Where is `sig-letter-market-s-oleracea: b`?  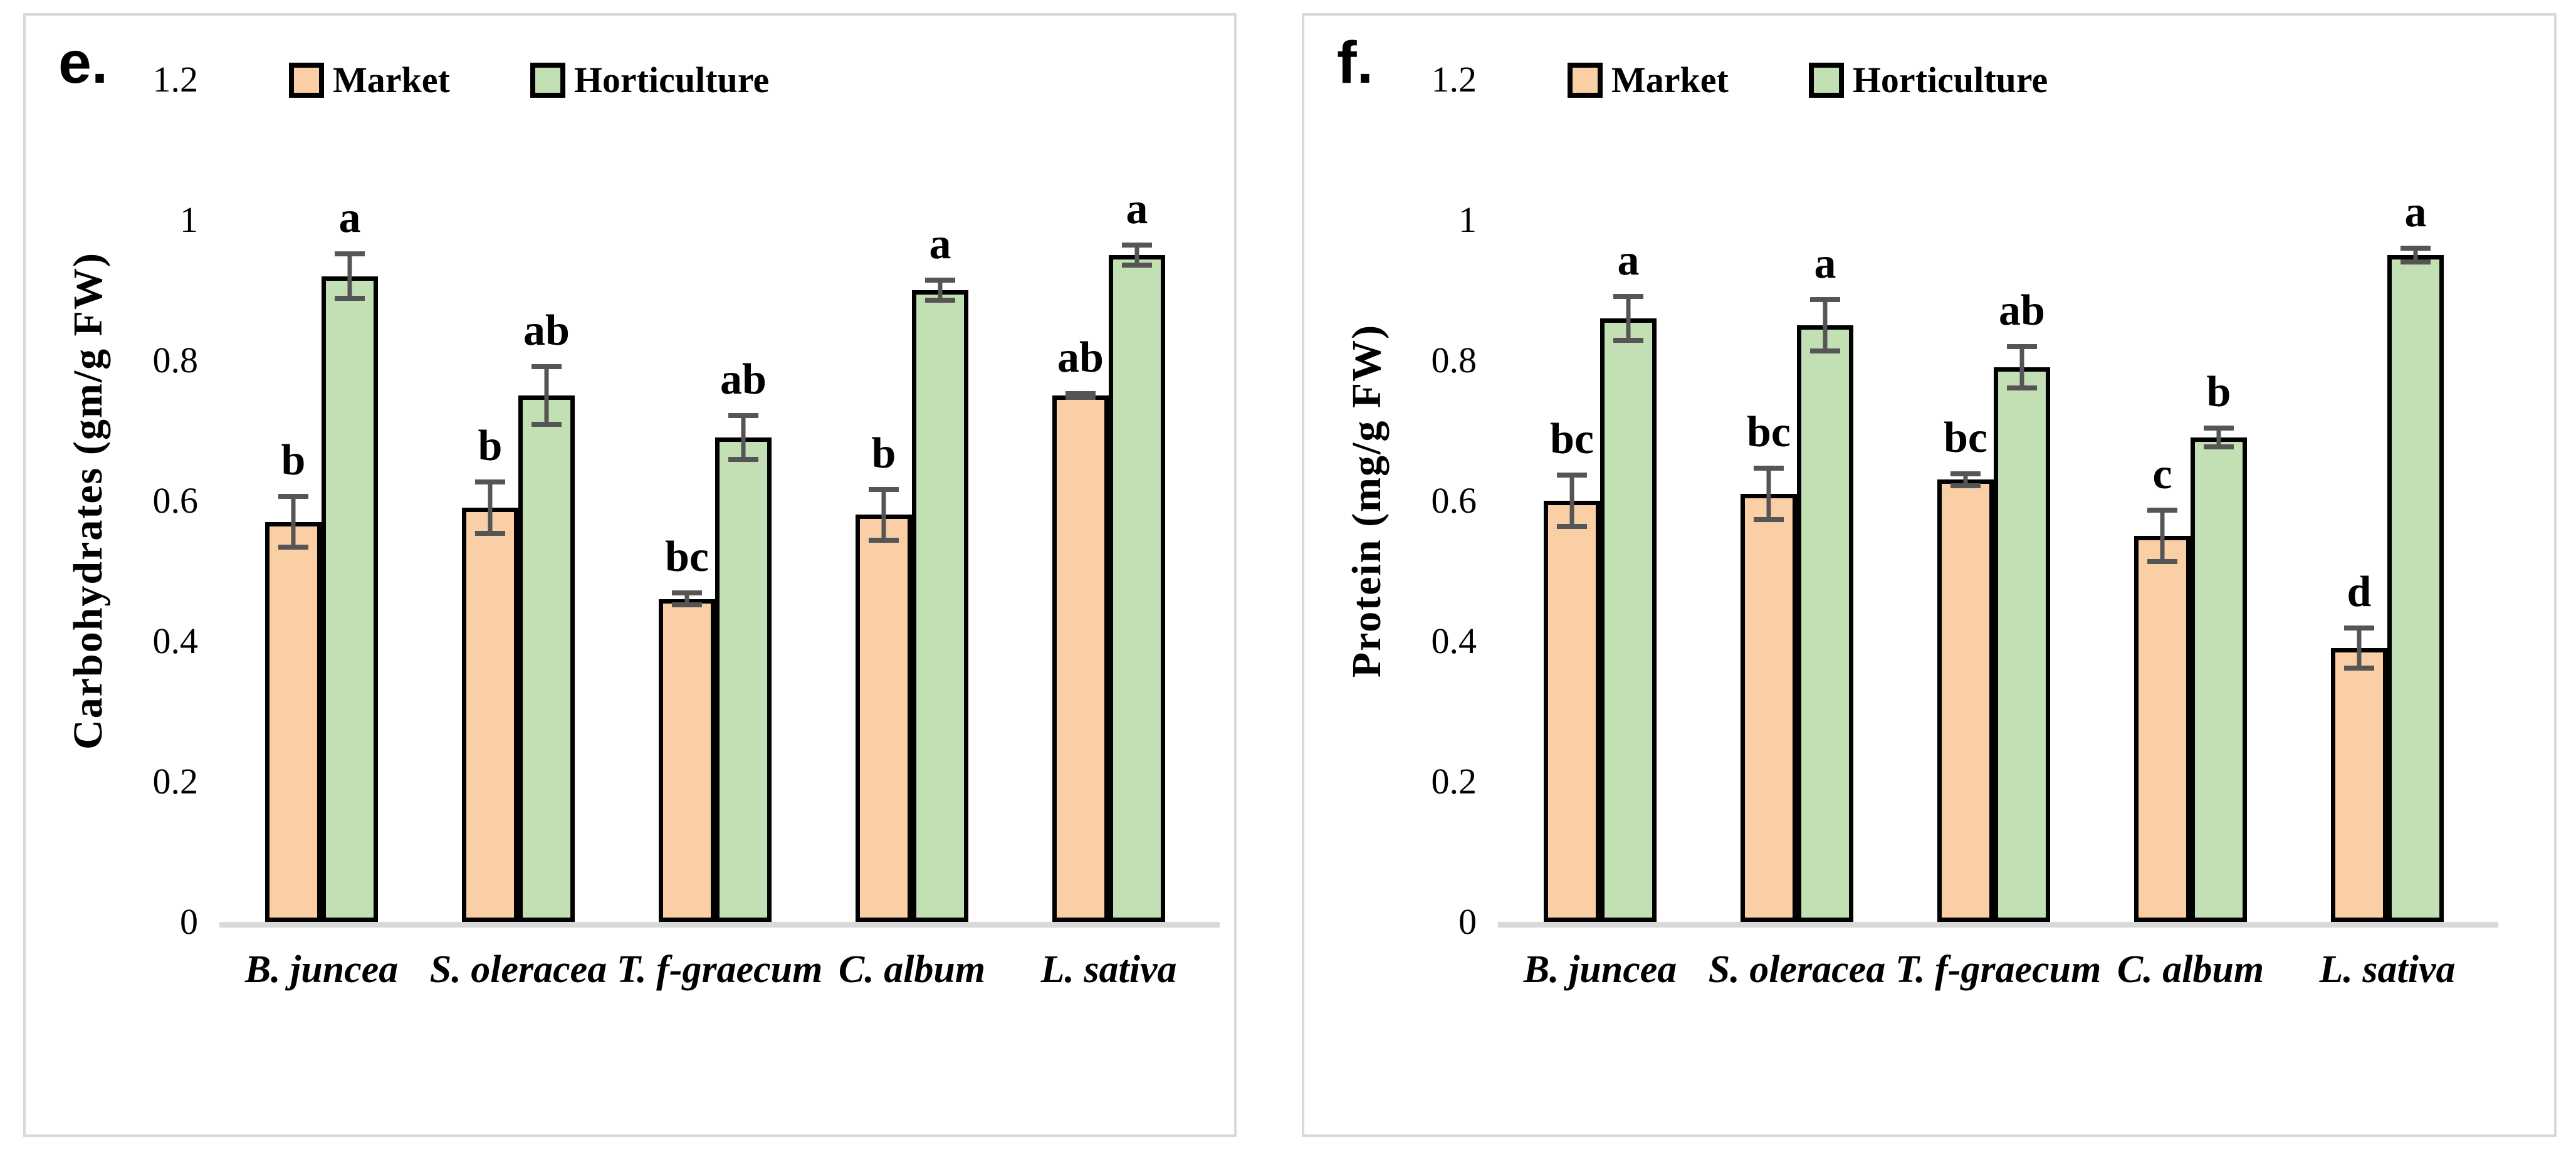 sig-letter-market-s-oleracea: b is located at coordinates (490, 446).